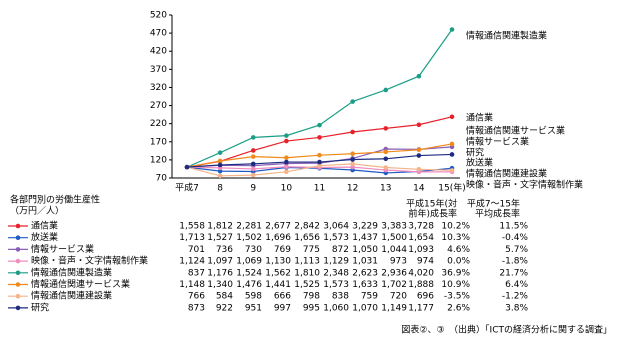 The image size is (619, 348). What do you see at coordinates (220, 273) in the screenshot?
I see `cell: 1,176` at bounding box center [220, 273].